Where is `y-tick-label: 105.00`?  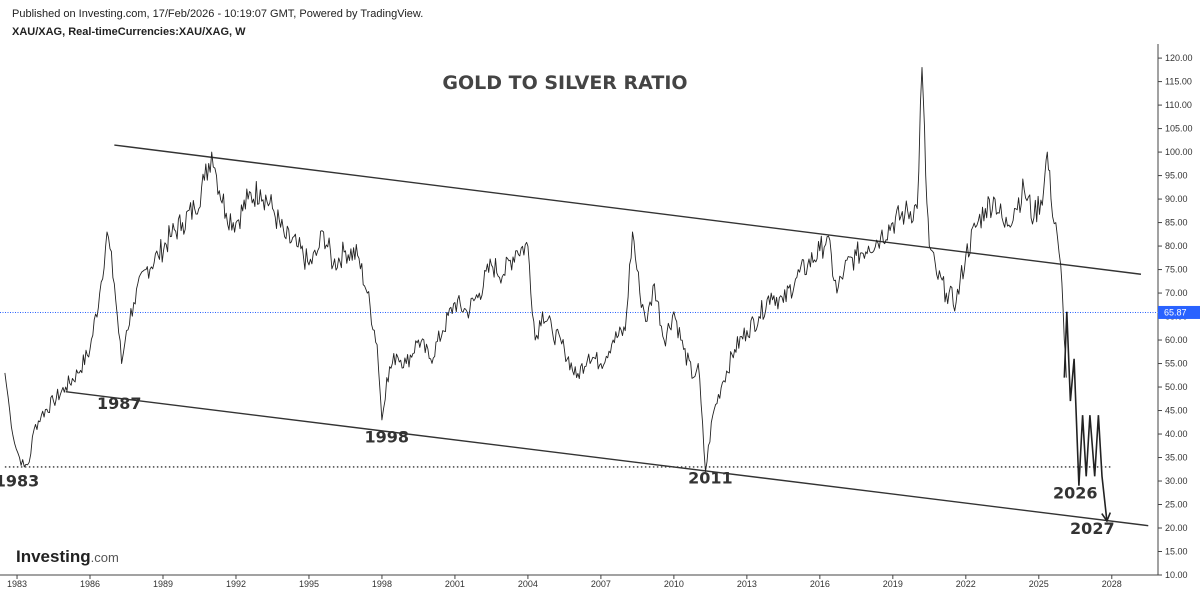 y-tick-label: 105.00 is located at coordinates (1179, 129).